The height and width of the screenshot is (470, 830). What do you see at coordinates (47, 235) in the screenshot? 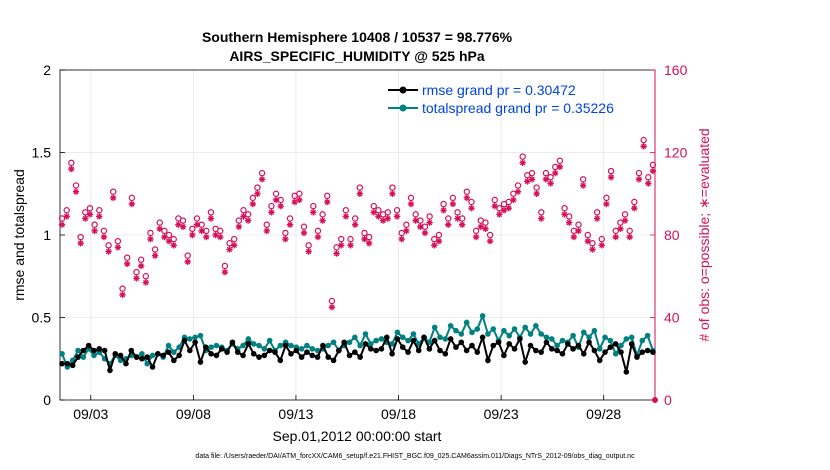
I see `left-tick-label: 1` at bounding box center [47, 235].